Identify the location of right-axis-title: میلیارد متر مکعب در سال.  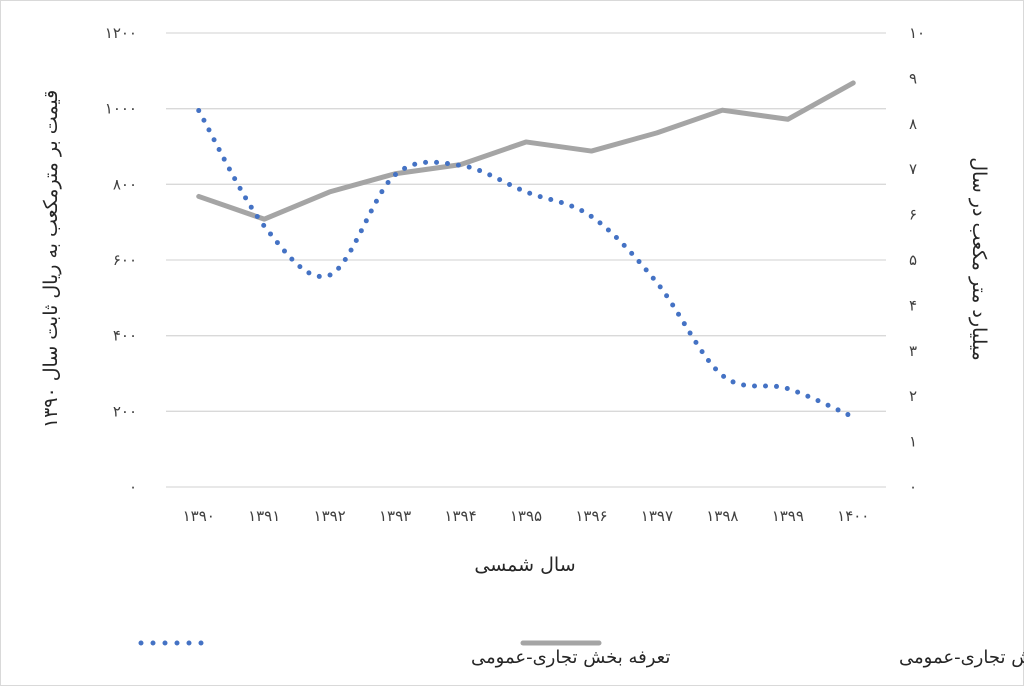
(979, 259).